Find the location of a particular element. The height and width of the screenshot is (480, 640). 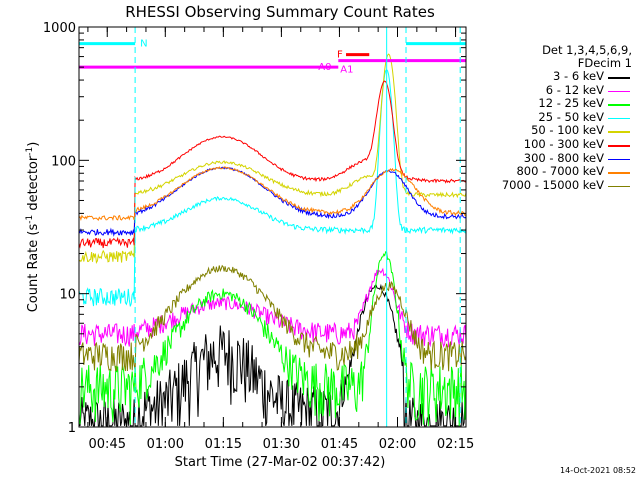

label-f: F is located at coordinates (340, 55).